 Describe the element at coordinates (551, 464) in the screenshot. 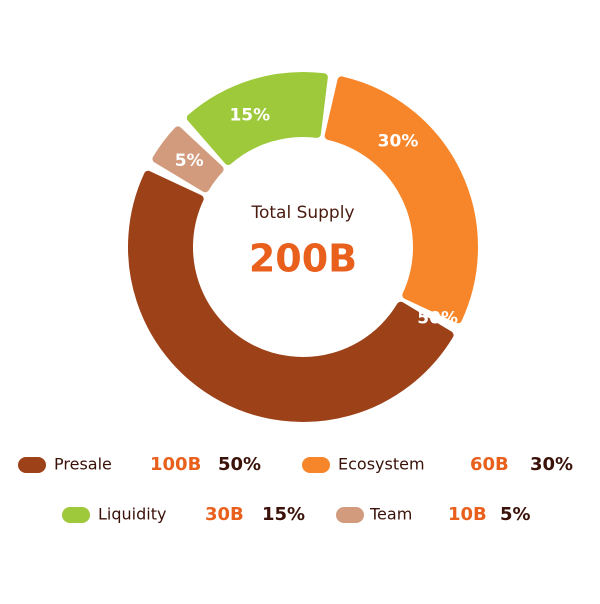

I see `legend-percent: 30%` at that location.